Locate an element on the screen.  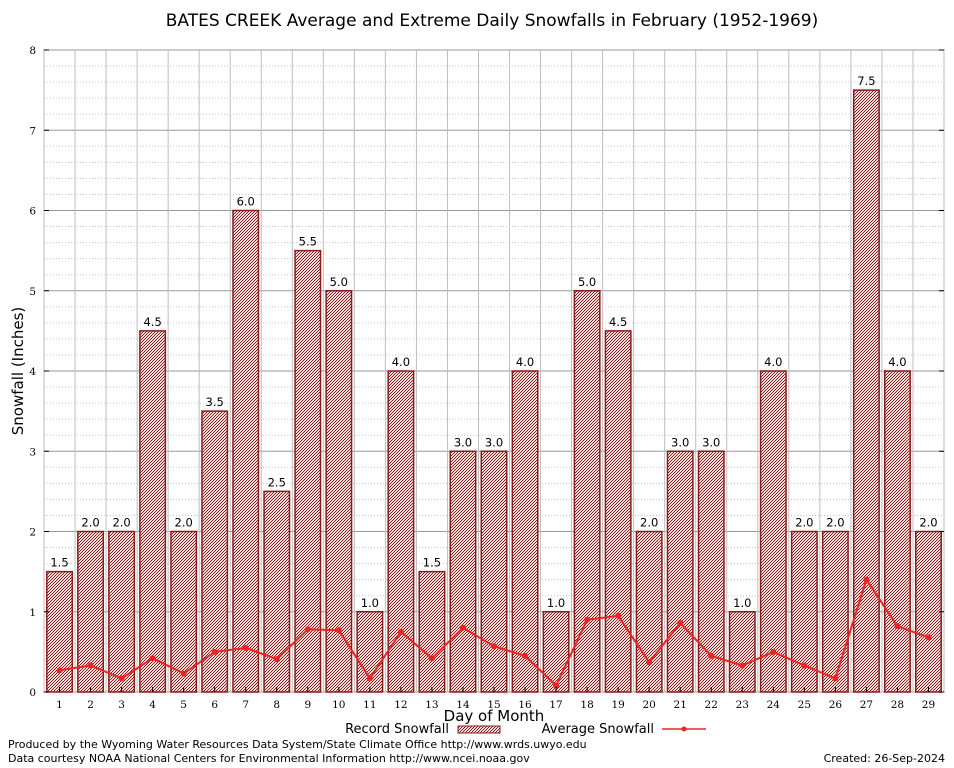
x-tick-label: 27 is located at coordinates (866, 705).